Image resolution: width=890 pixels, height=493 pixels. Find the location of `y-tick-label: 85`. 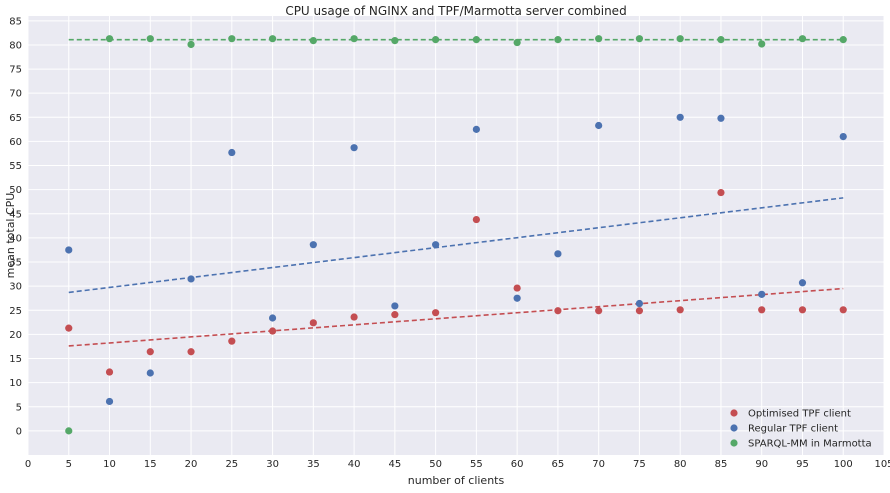

y-tick-label: 85 is located at coordinates (15, 21).